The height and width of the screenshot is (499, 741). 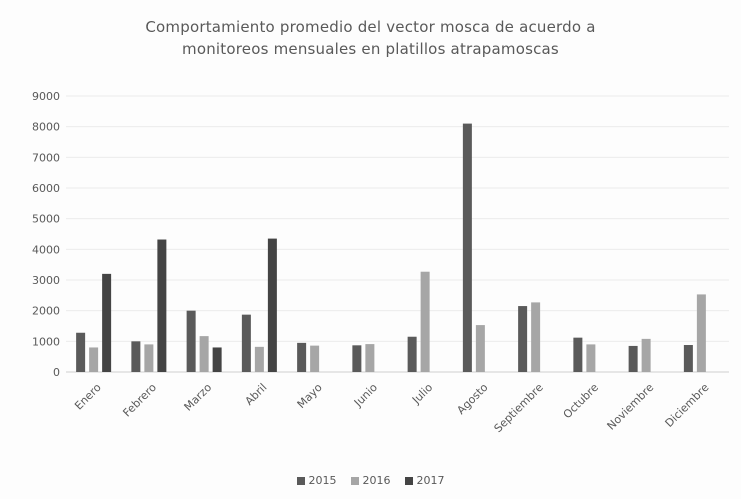 I want to click on bar-2015-noviembre, so click(x=633, y=358).